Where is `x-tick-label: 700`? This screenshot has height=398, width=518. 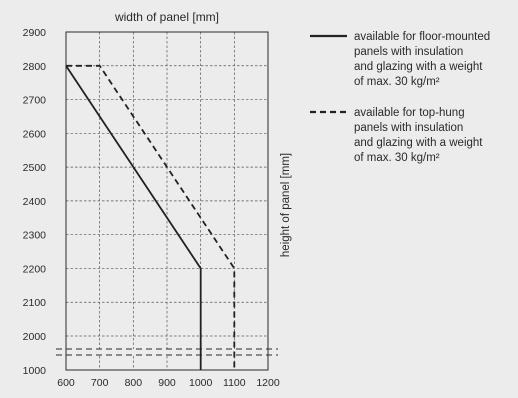 x-tick-label: 700 is located at coordinates (100, 383).